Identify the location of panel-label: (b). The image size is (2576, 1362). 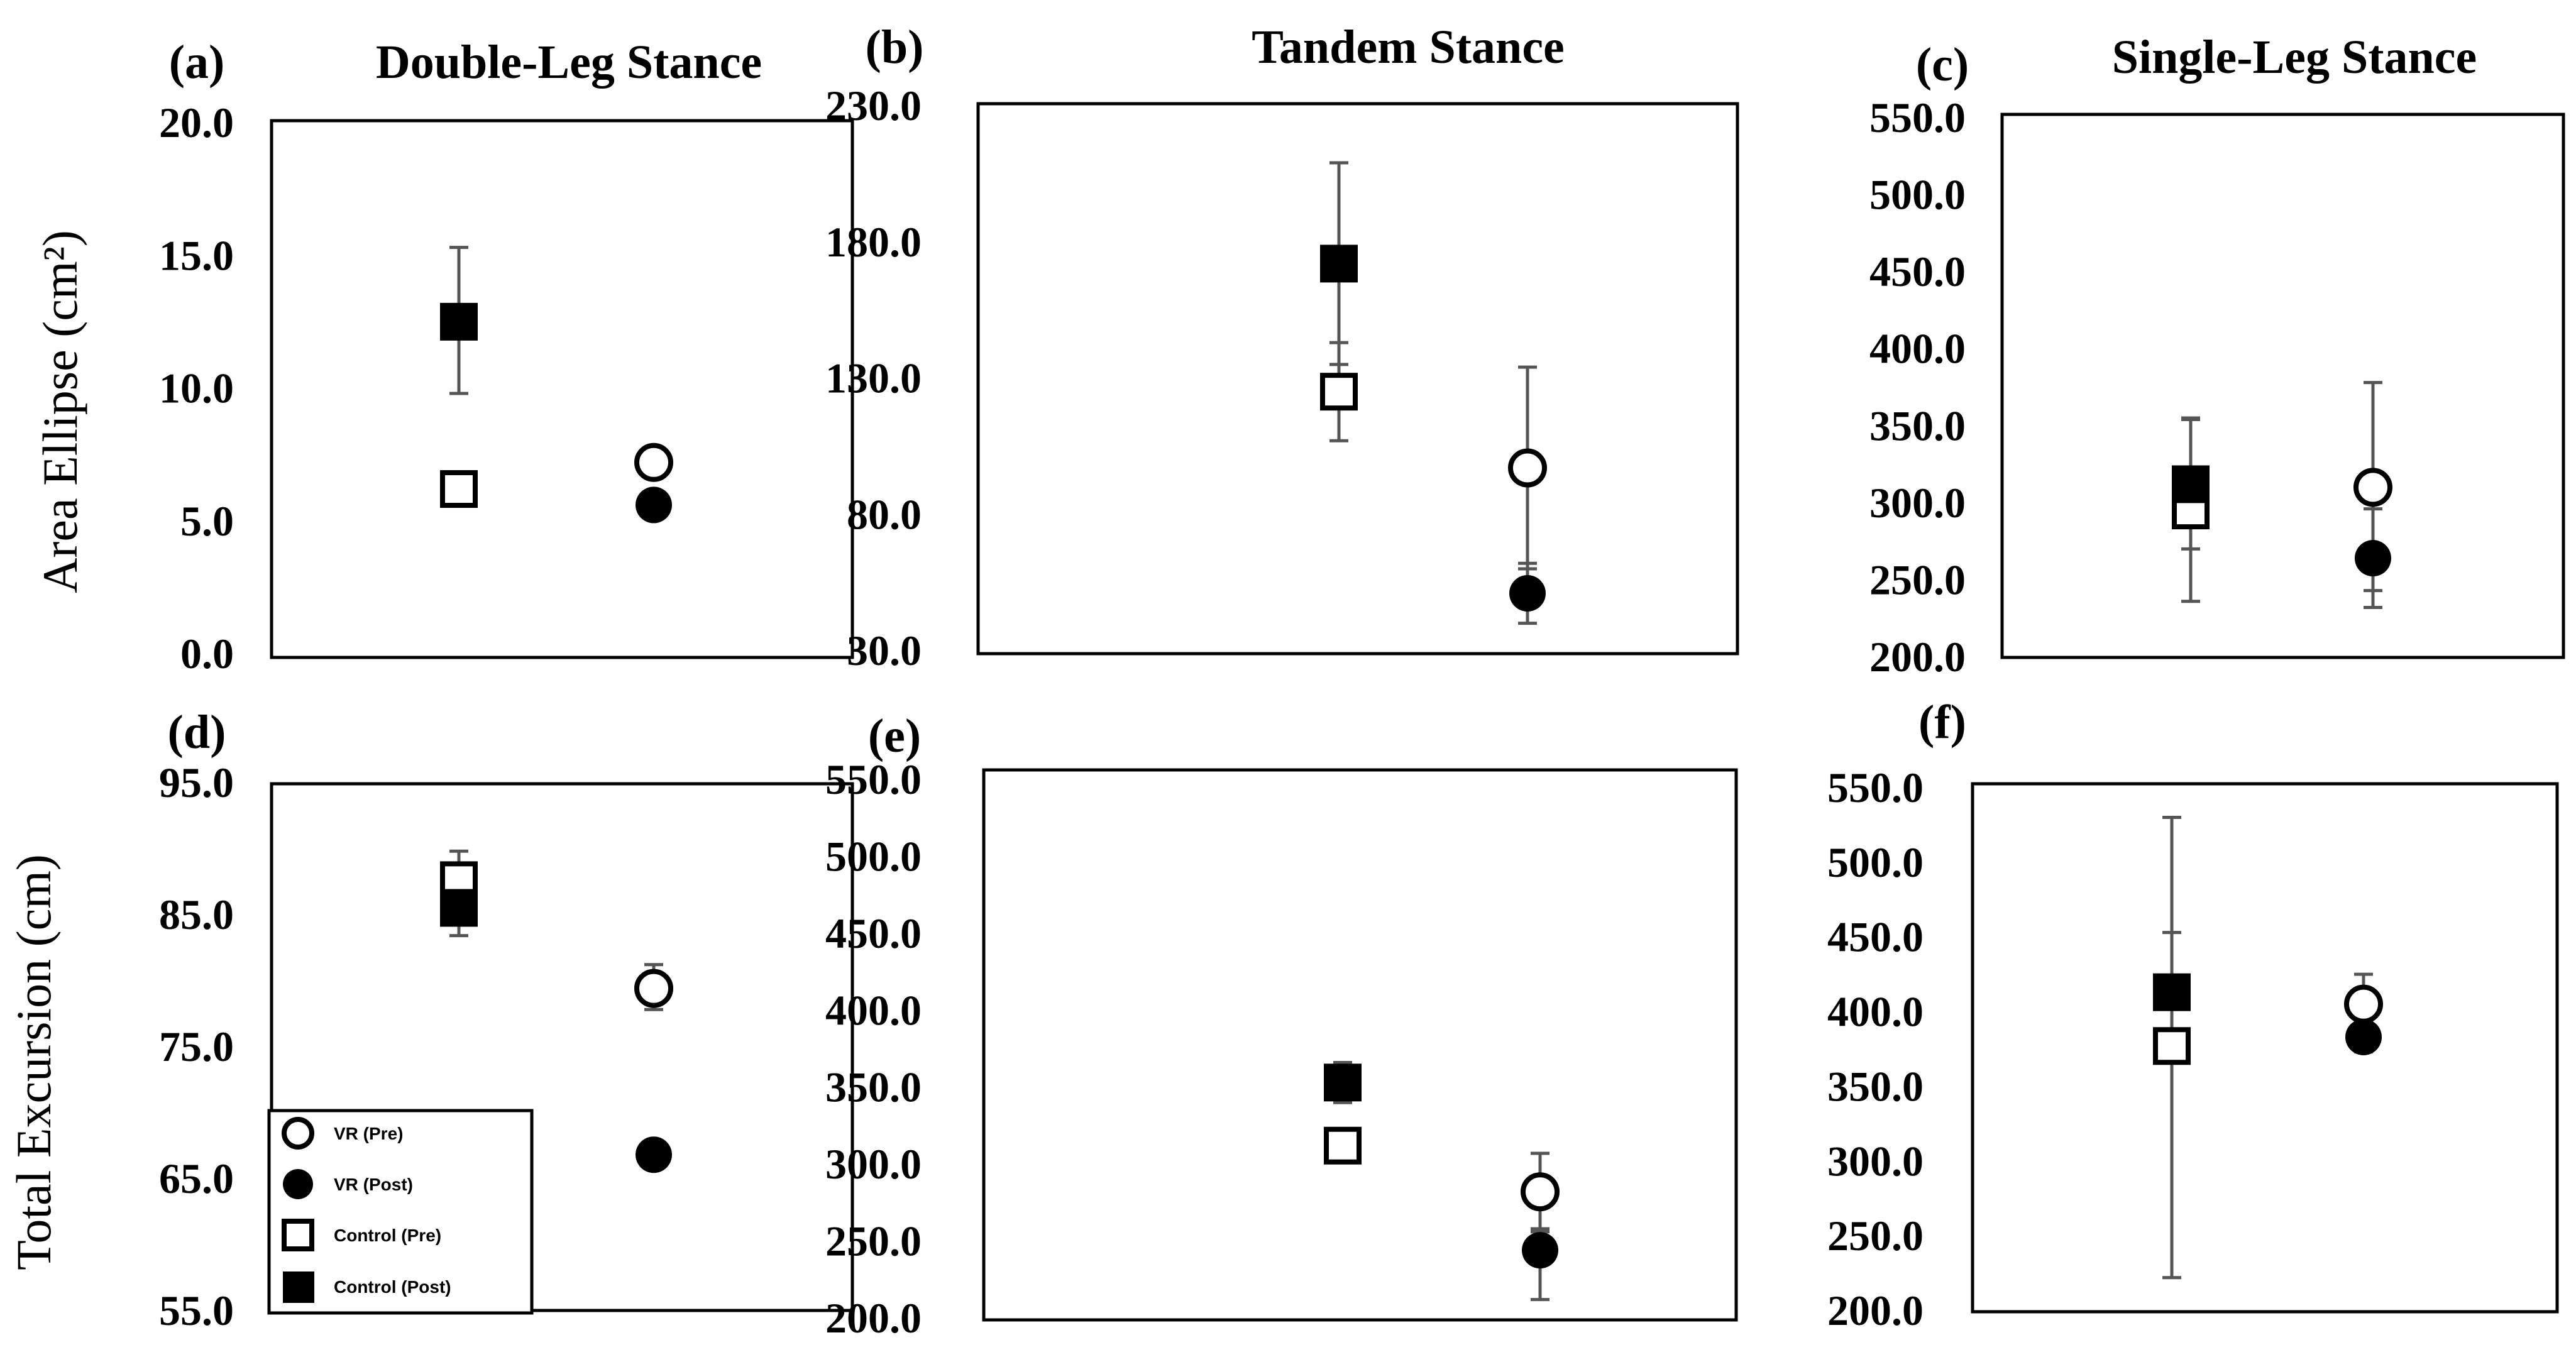
(895, 47).